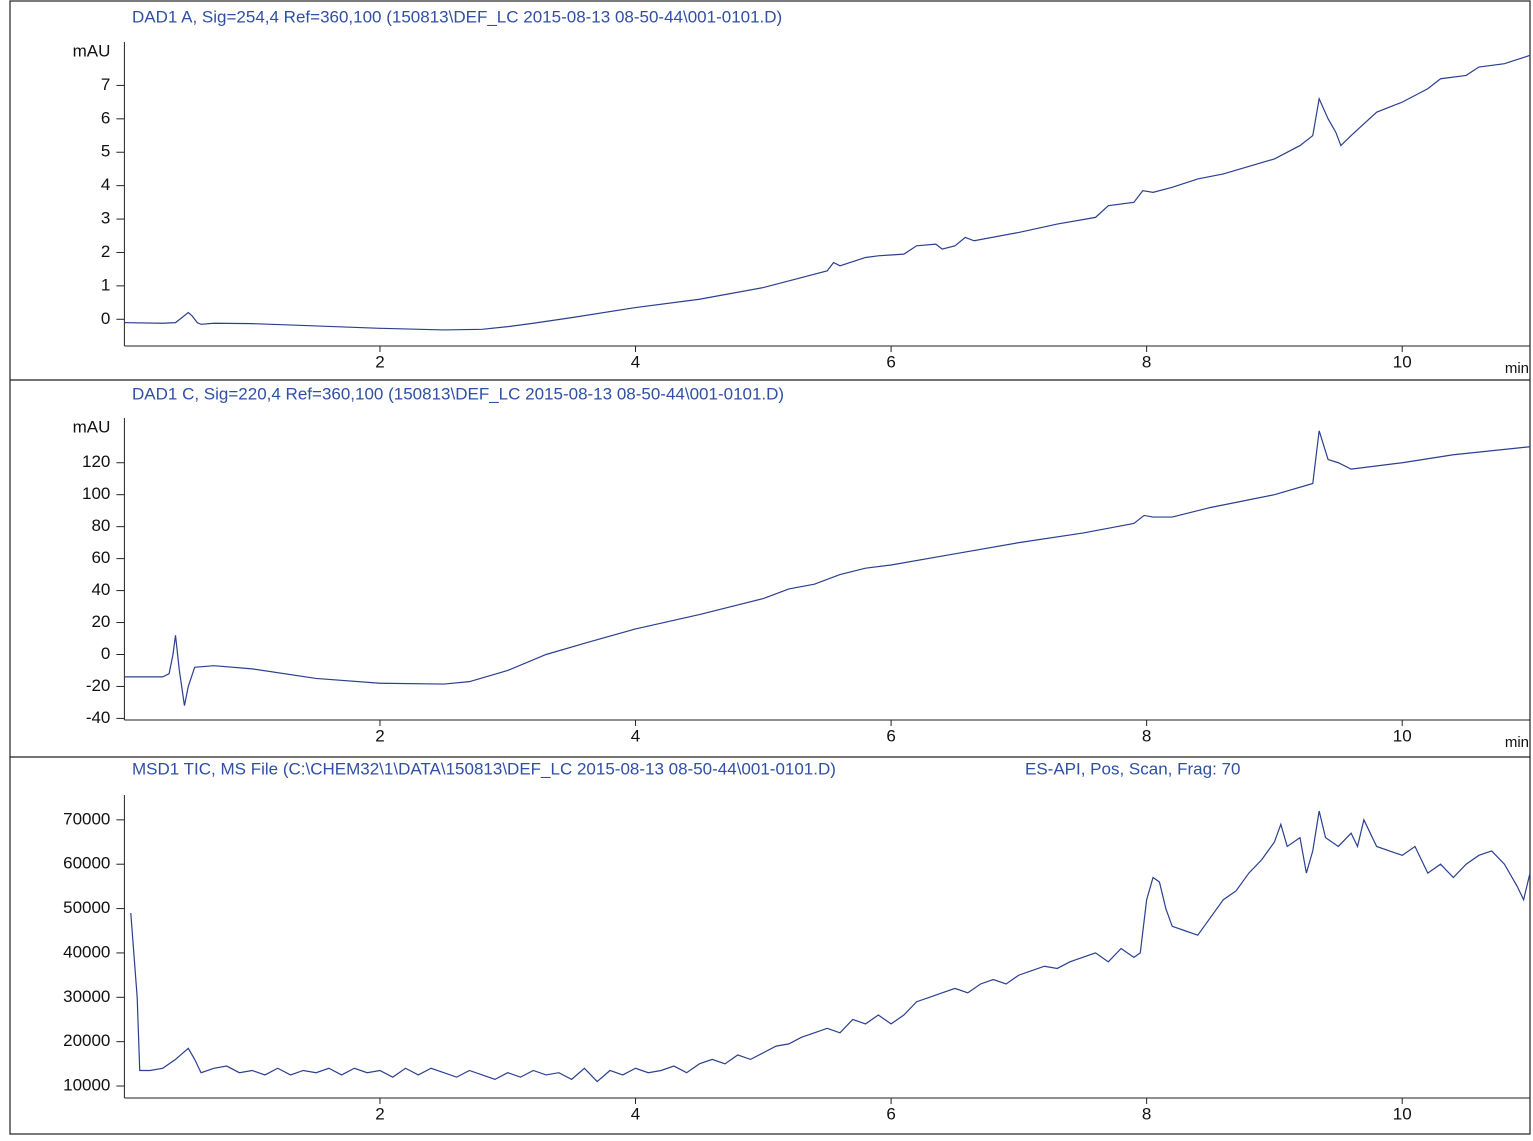 This screenshot has height=1141, width=1533. What do you see at coordinates (86, 907) in the screenshot?
I see `y-tick-label: 50000` at bounding box center [86, 907].